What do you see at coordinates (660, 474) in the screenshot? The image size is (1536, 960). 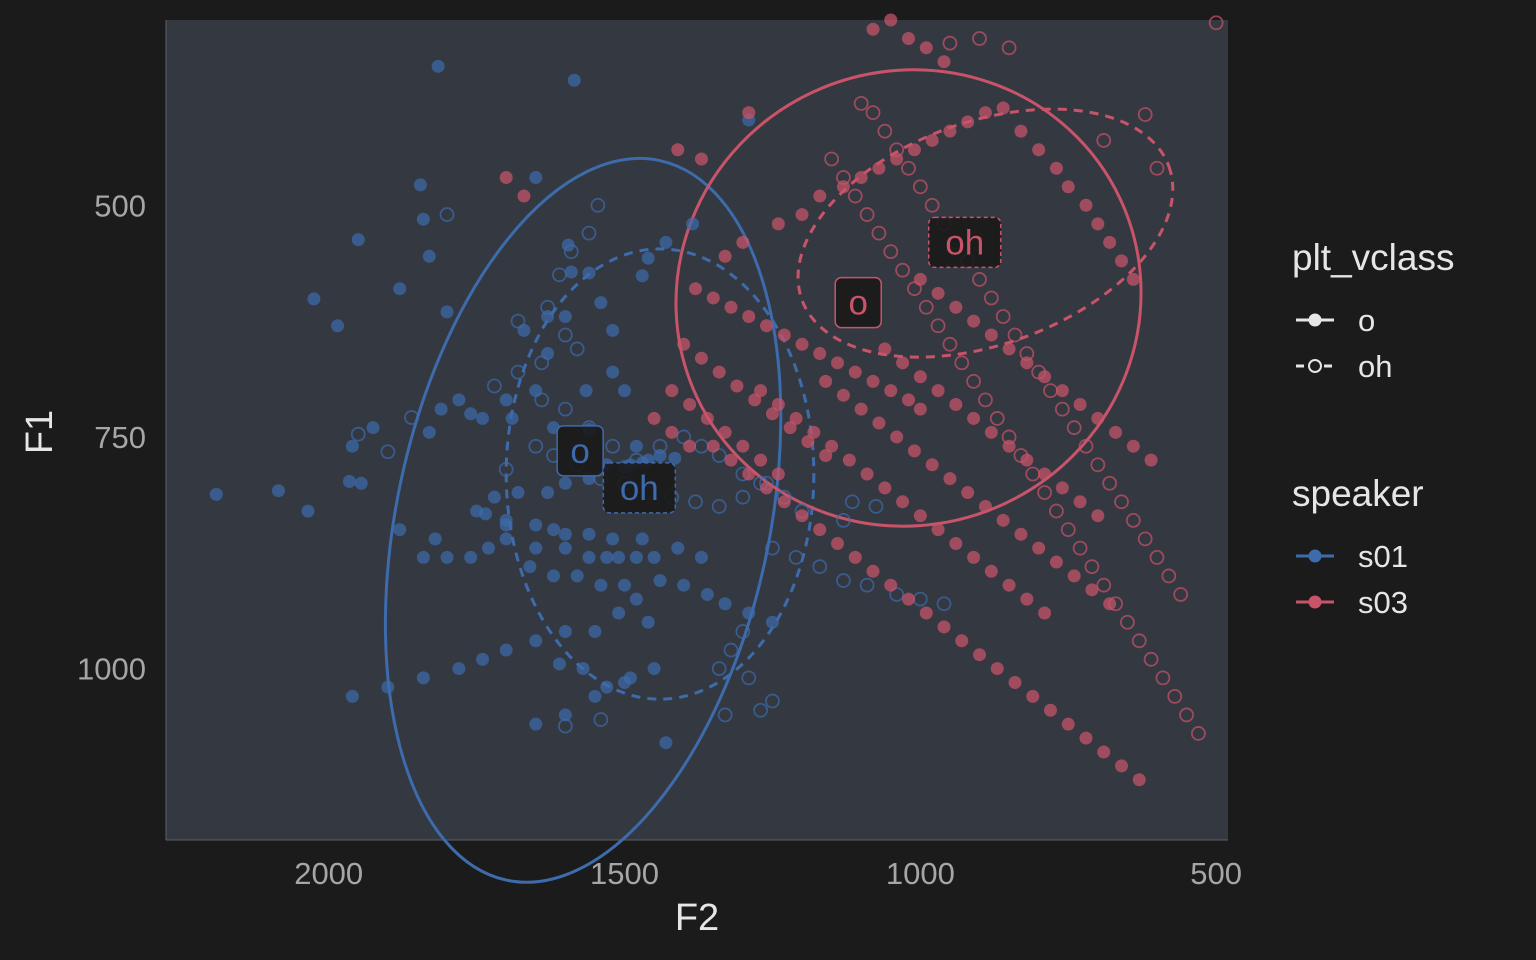 I see `ellipse-s01-oh` at bounding box center [660, 474].